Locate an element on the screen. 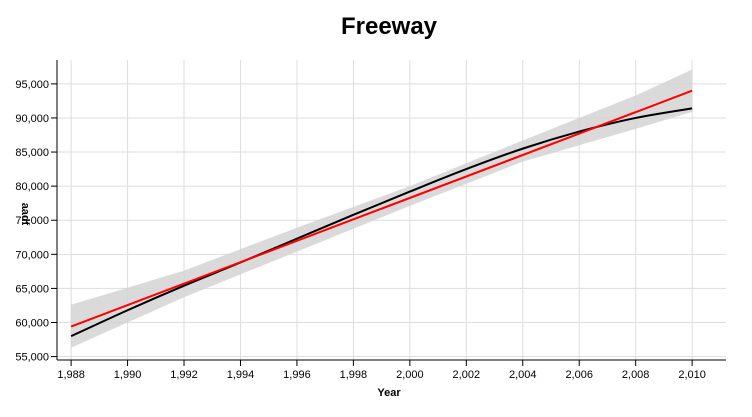  y-tick-label: 85,000 is located at coordinates (32, 153).